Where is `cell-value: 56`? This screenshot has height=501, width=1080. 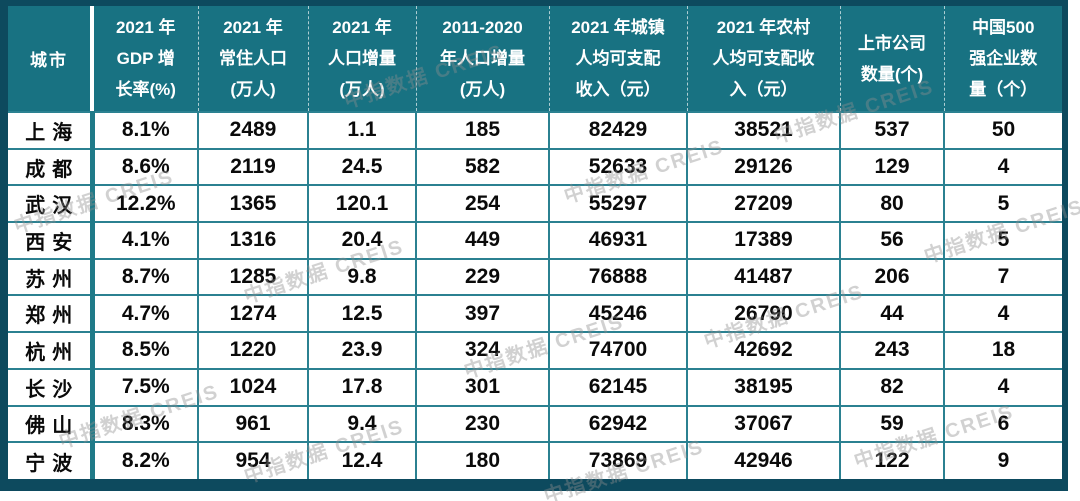
cell-value: 56 is located at coordinates (891, 240).